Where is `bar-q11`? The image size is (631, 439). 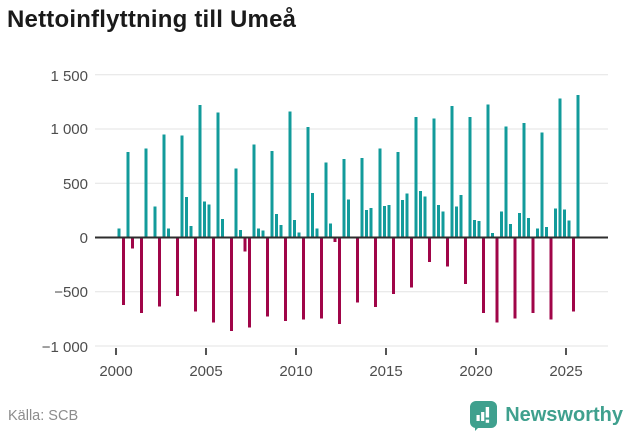 bar-q11 is located at coordinates (168, 233).